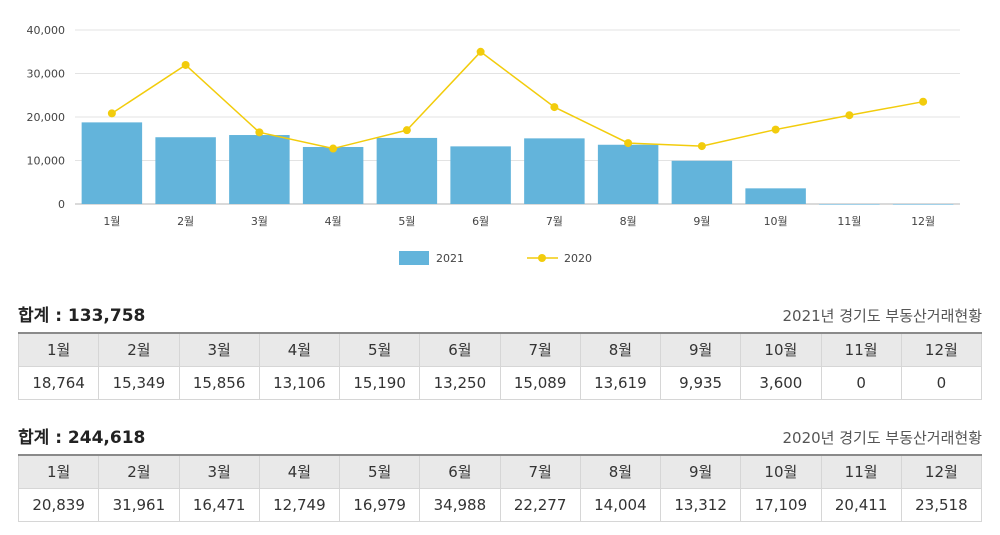 This screenshot has width=1000, height=535. Describe the element at coordinates (46, 30) in the screenshot. I see `y-tick-label: 40,000` at that location.